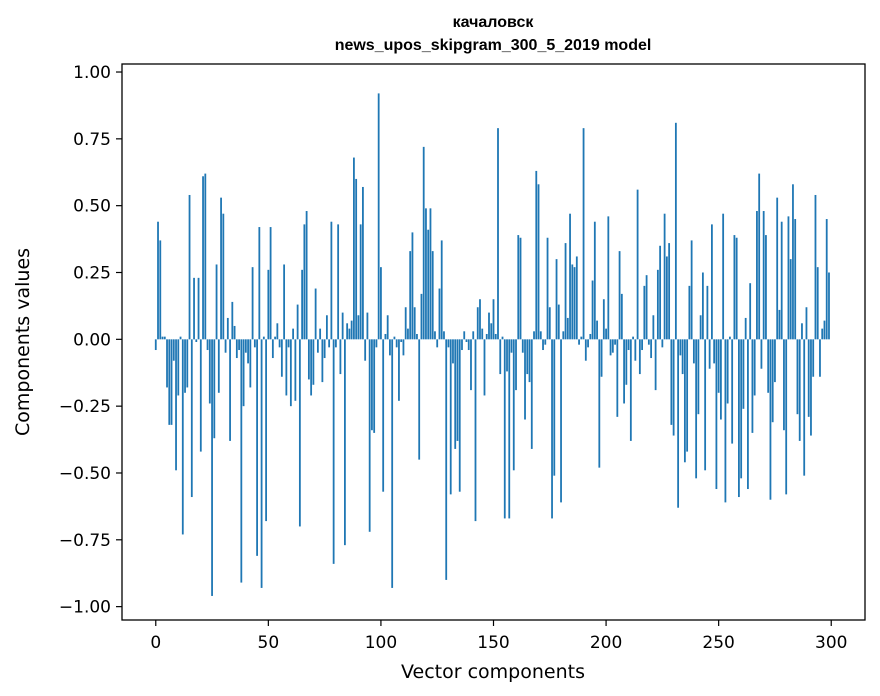  Describe the element at coordinates (92, 340) in the screenshot. I see `y-tick-label: 0.00` at that location.